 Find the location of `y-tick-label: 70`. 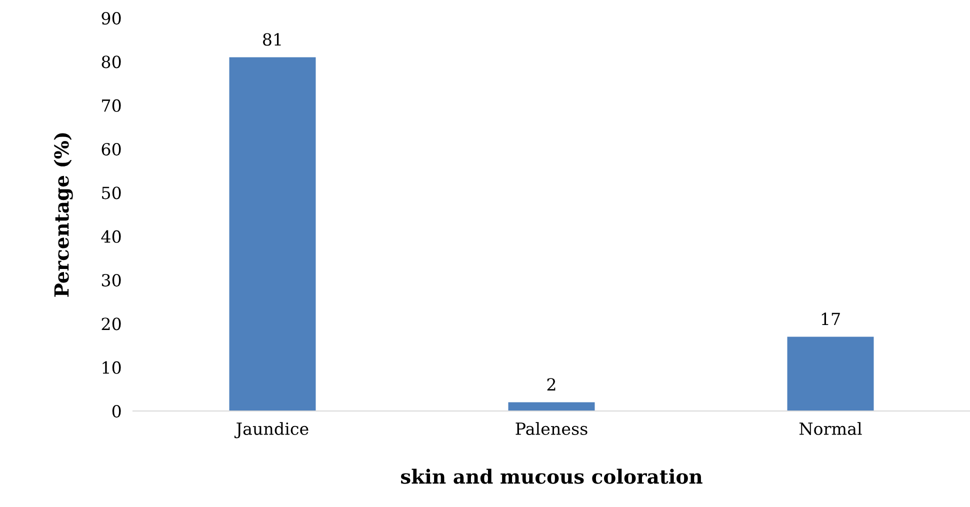

y-tick-label: 70 is located at coordinates (111, 105).